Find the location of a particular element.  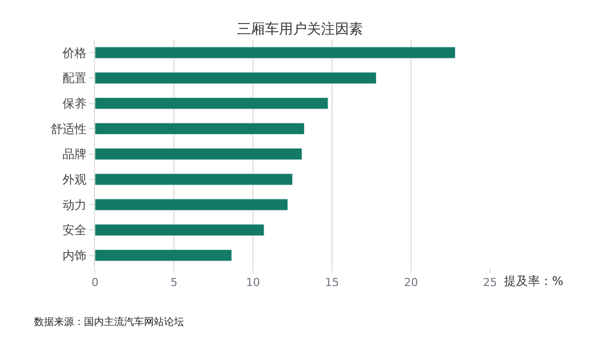

y-tick-label: 安全 is located at coordinates (74, 230).